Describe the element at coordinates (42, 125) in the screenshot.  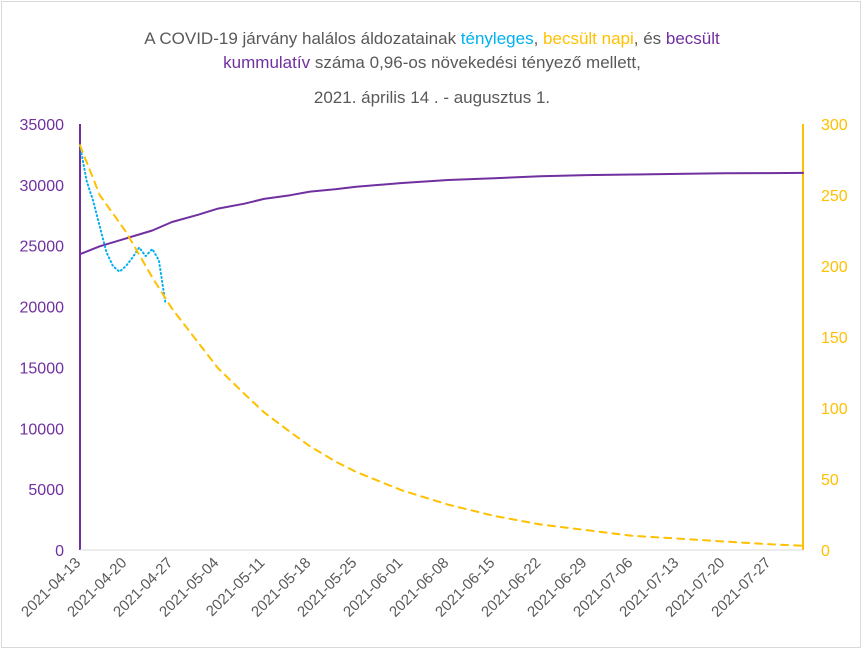
I see `y-left-tick-label: 35000` at that location.